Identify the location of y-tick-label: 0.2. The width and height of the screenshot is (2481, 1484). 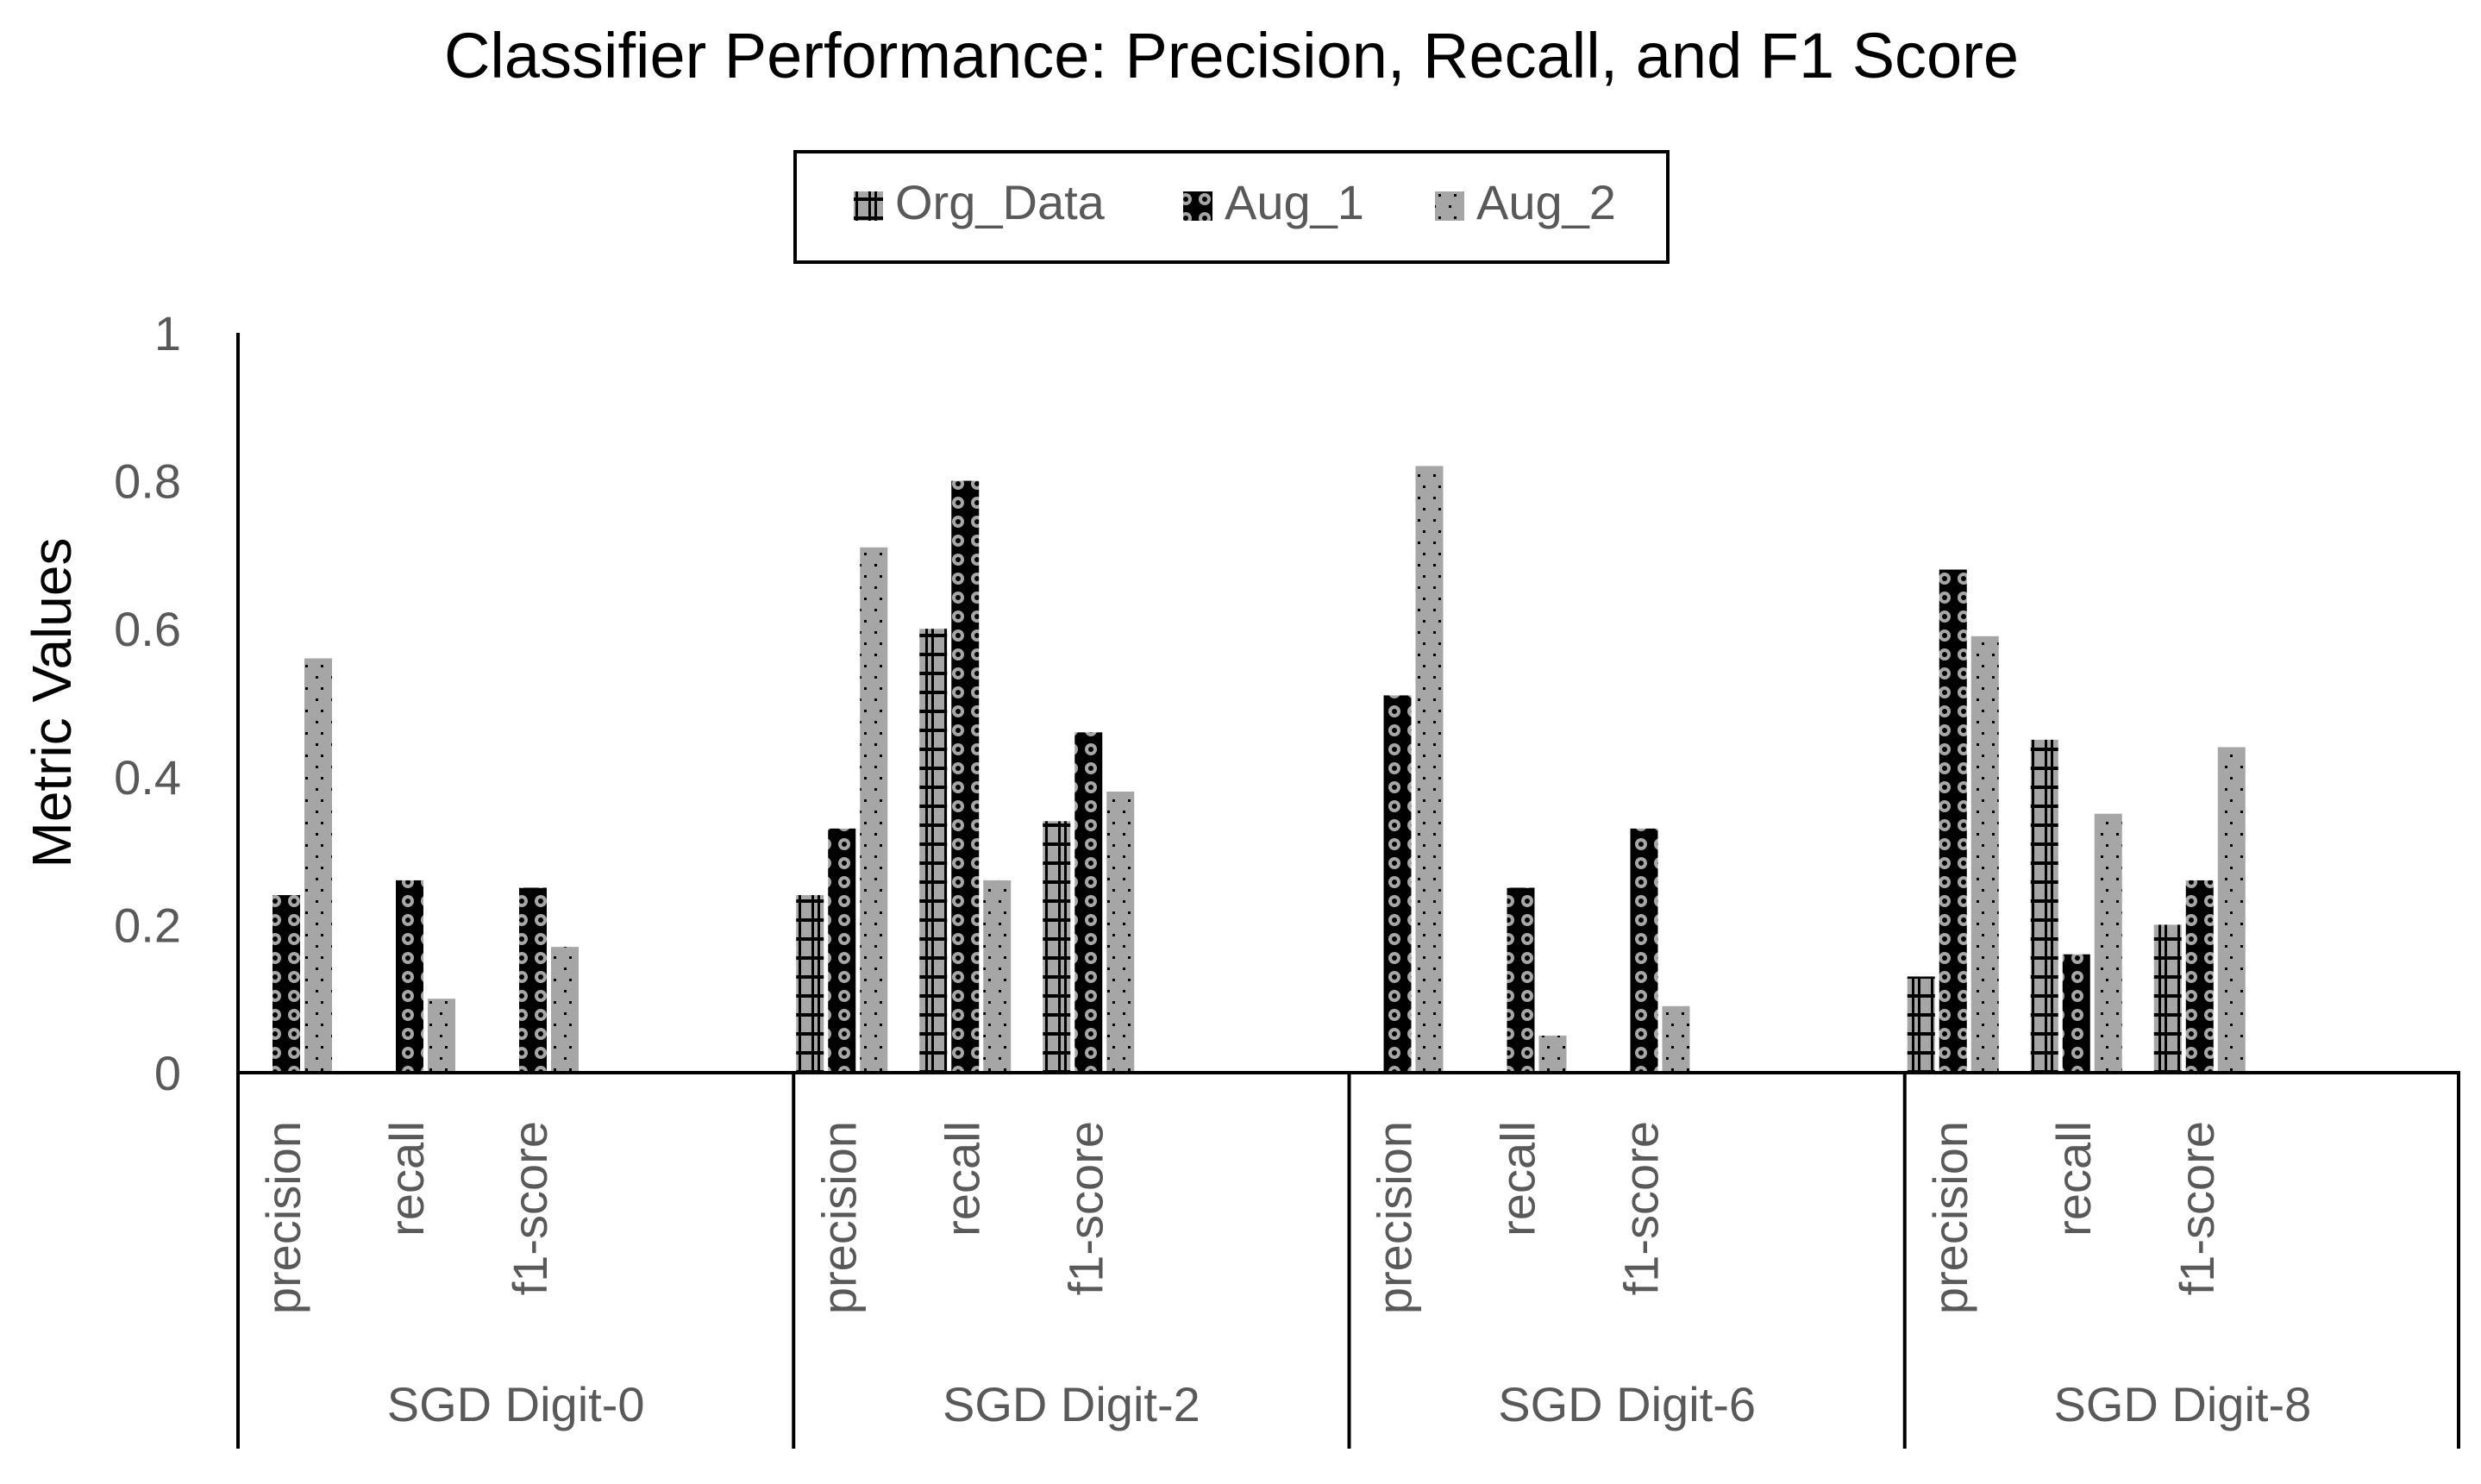
(147, 925).